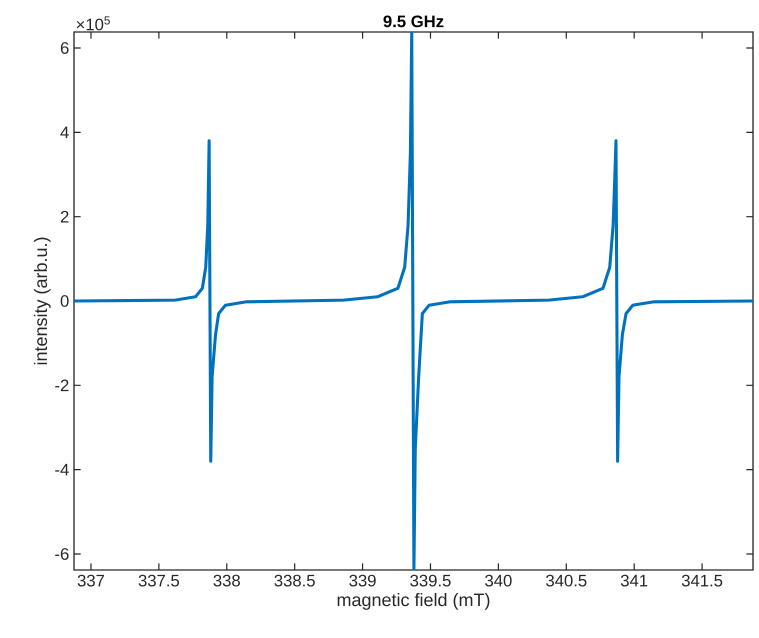  What do you see at coordinates (159, 580) in the screenshot?
I see `x-tick-label: 337.5` at bounding box center [159, 580].